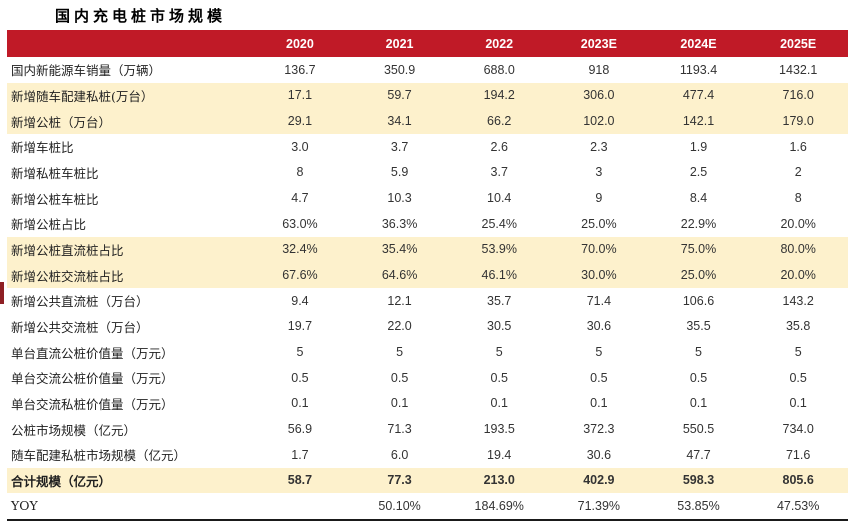 Image resolution: width=853 pixels, height=525 pixels. Describe the element at coordinates (798, 249) in the screenshot. I see `cell-value: 80.0%` at that location.